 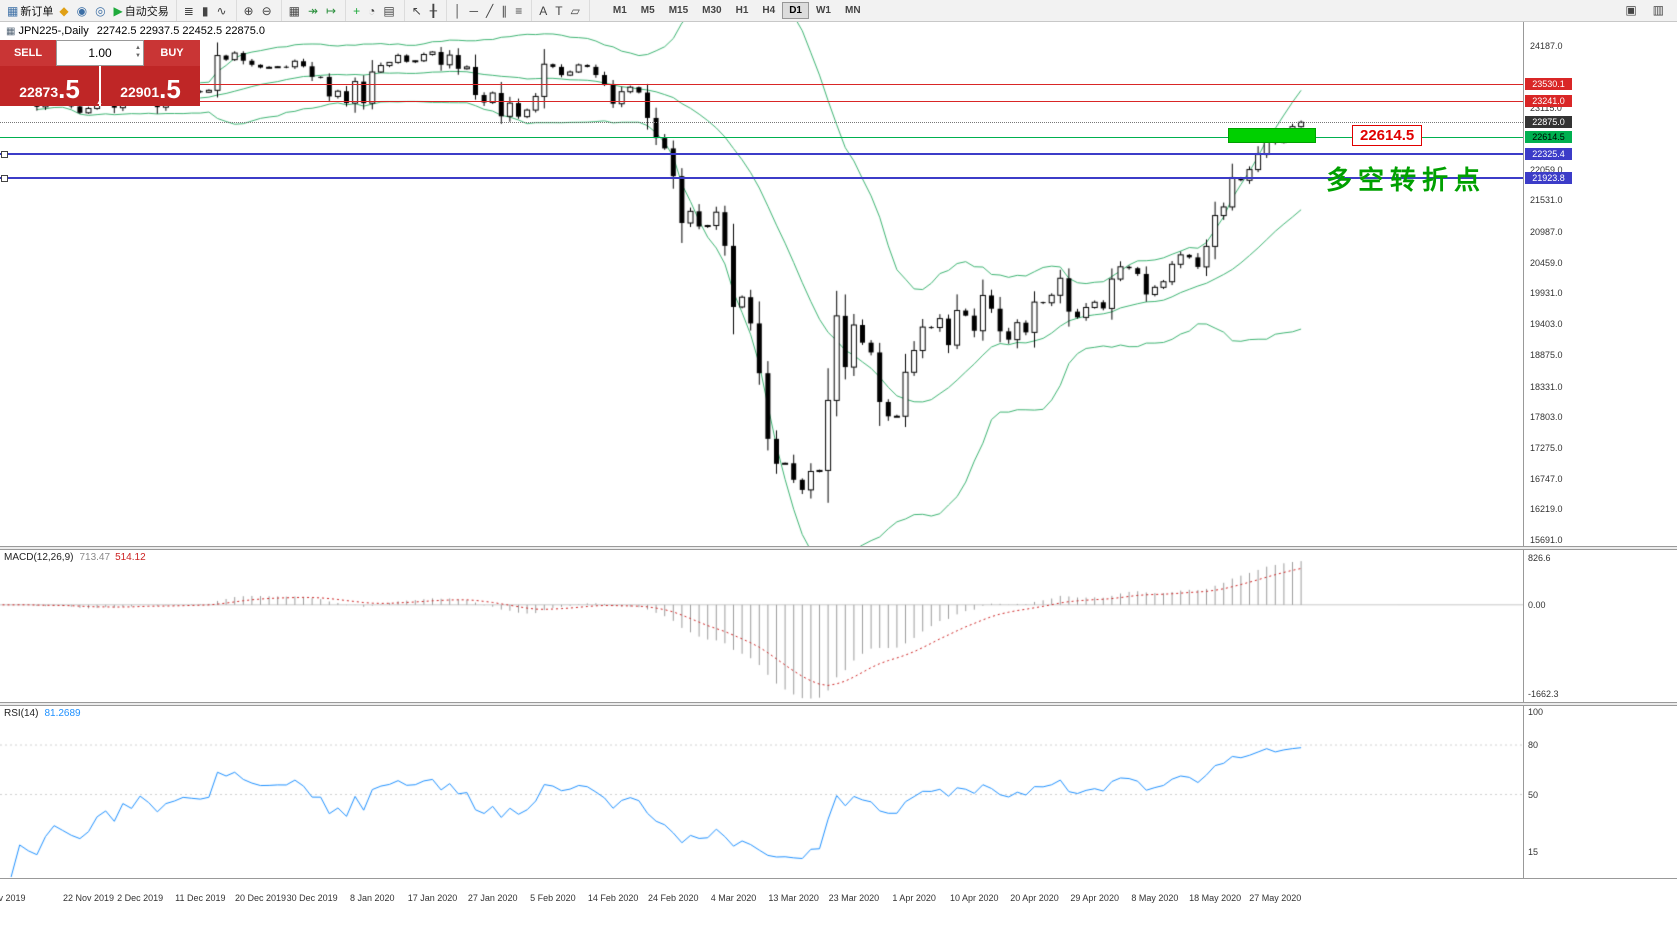 I want to click on profile-icon: ◉, so click(x=82, y=10).